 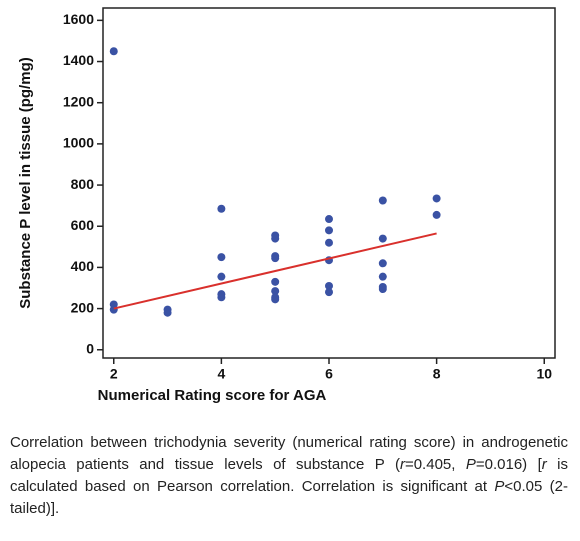 I want to click on y-tick-label: 1400, so click(x=78, y=60).